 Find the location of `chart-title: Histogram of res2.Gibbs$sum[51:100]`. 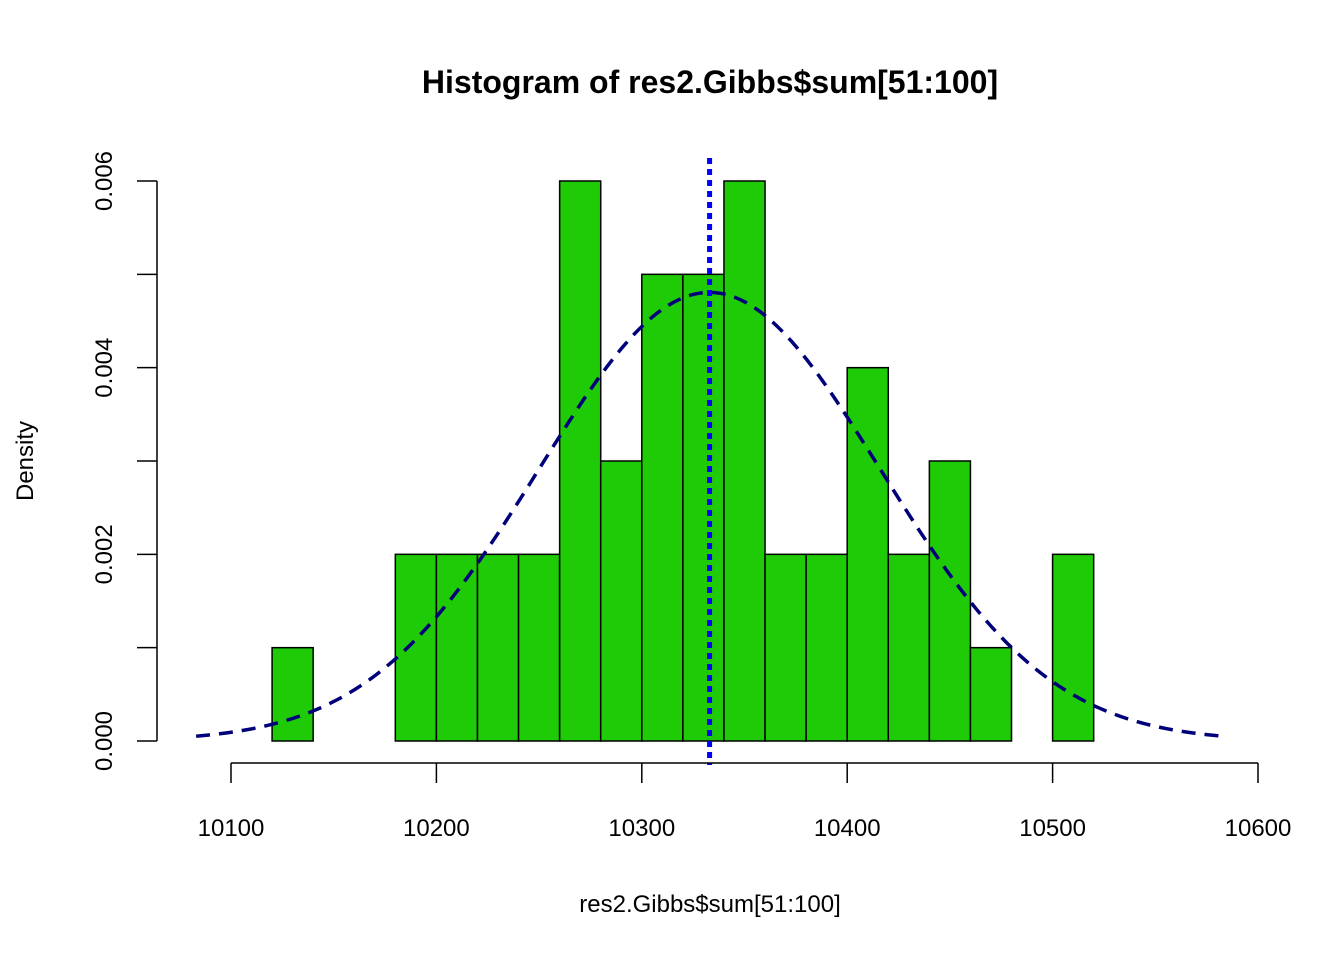

chart-title: Histogram of res2.Gibbs$sum[51:100] is located at coordinates (710, 82).